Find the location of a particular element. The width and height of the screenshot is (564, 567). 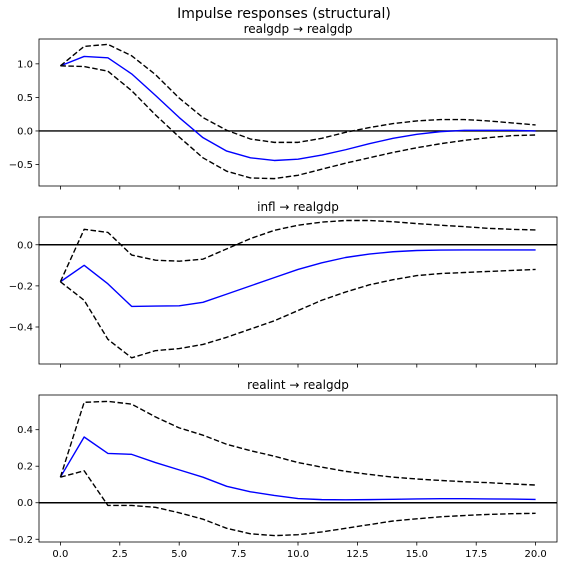

x-tick-label: 7.5 is located at coordinates (239, 554).